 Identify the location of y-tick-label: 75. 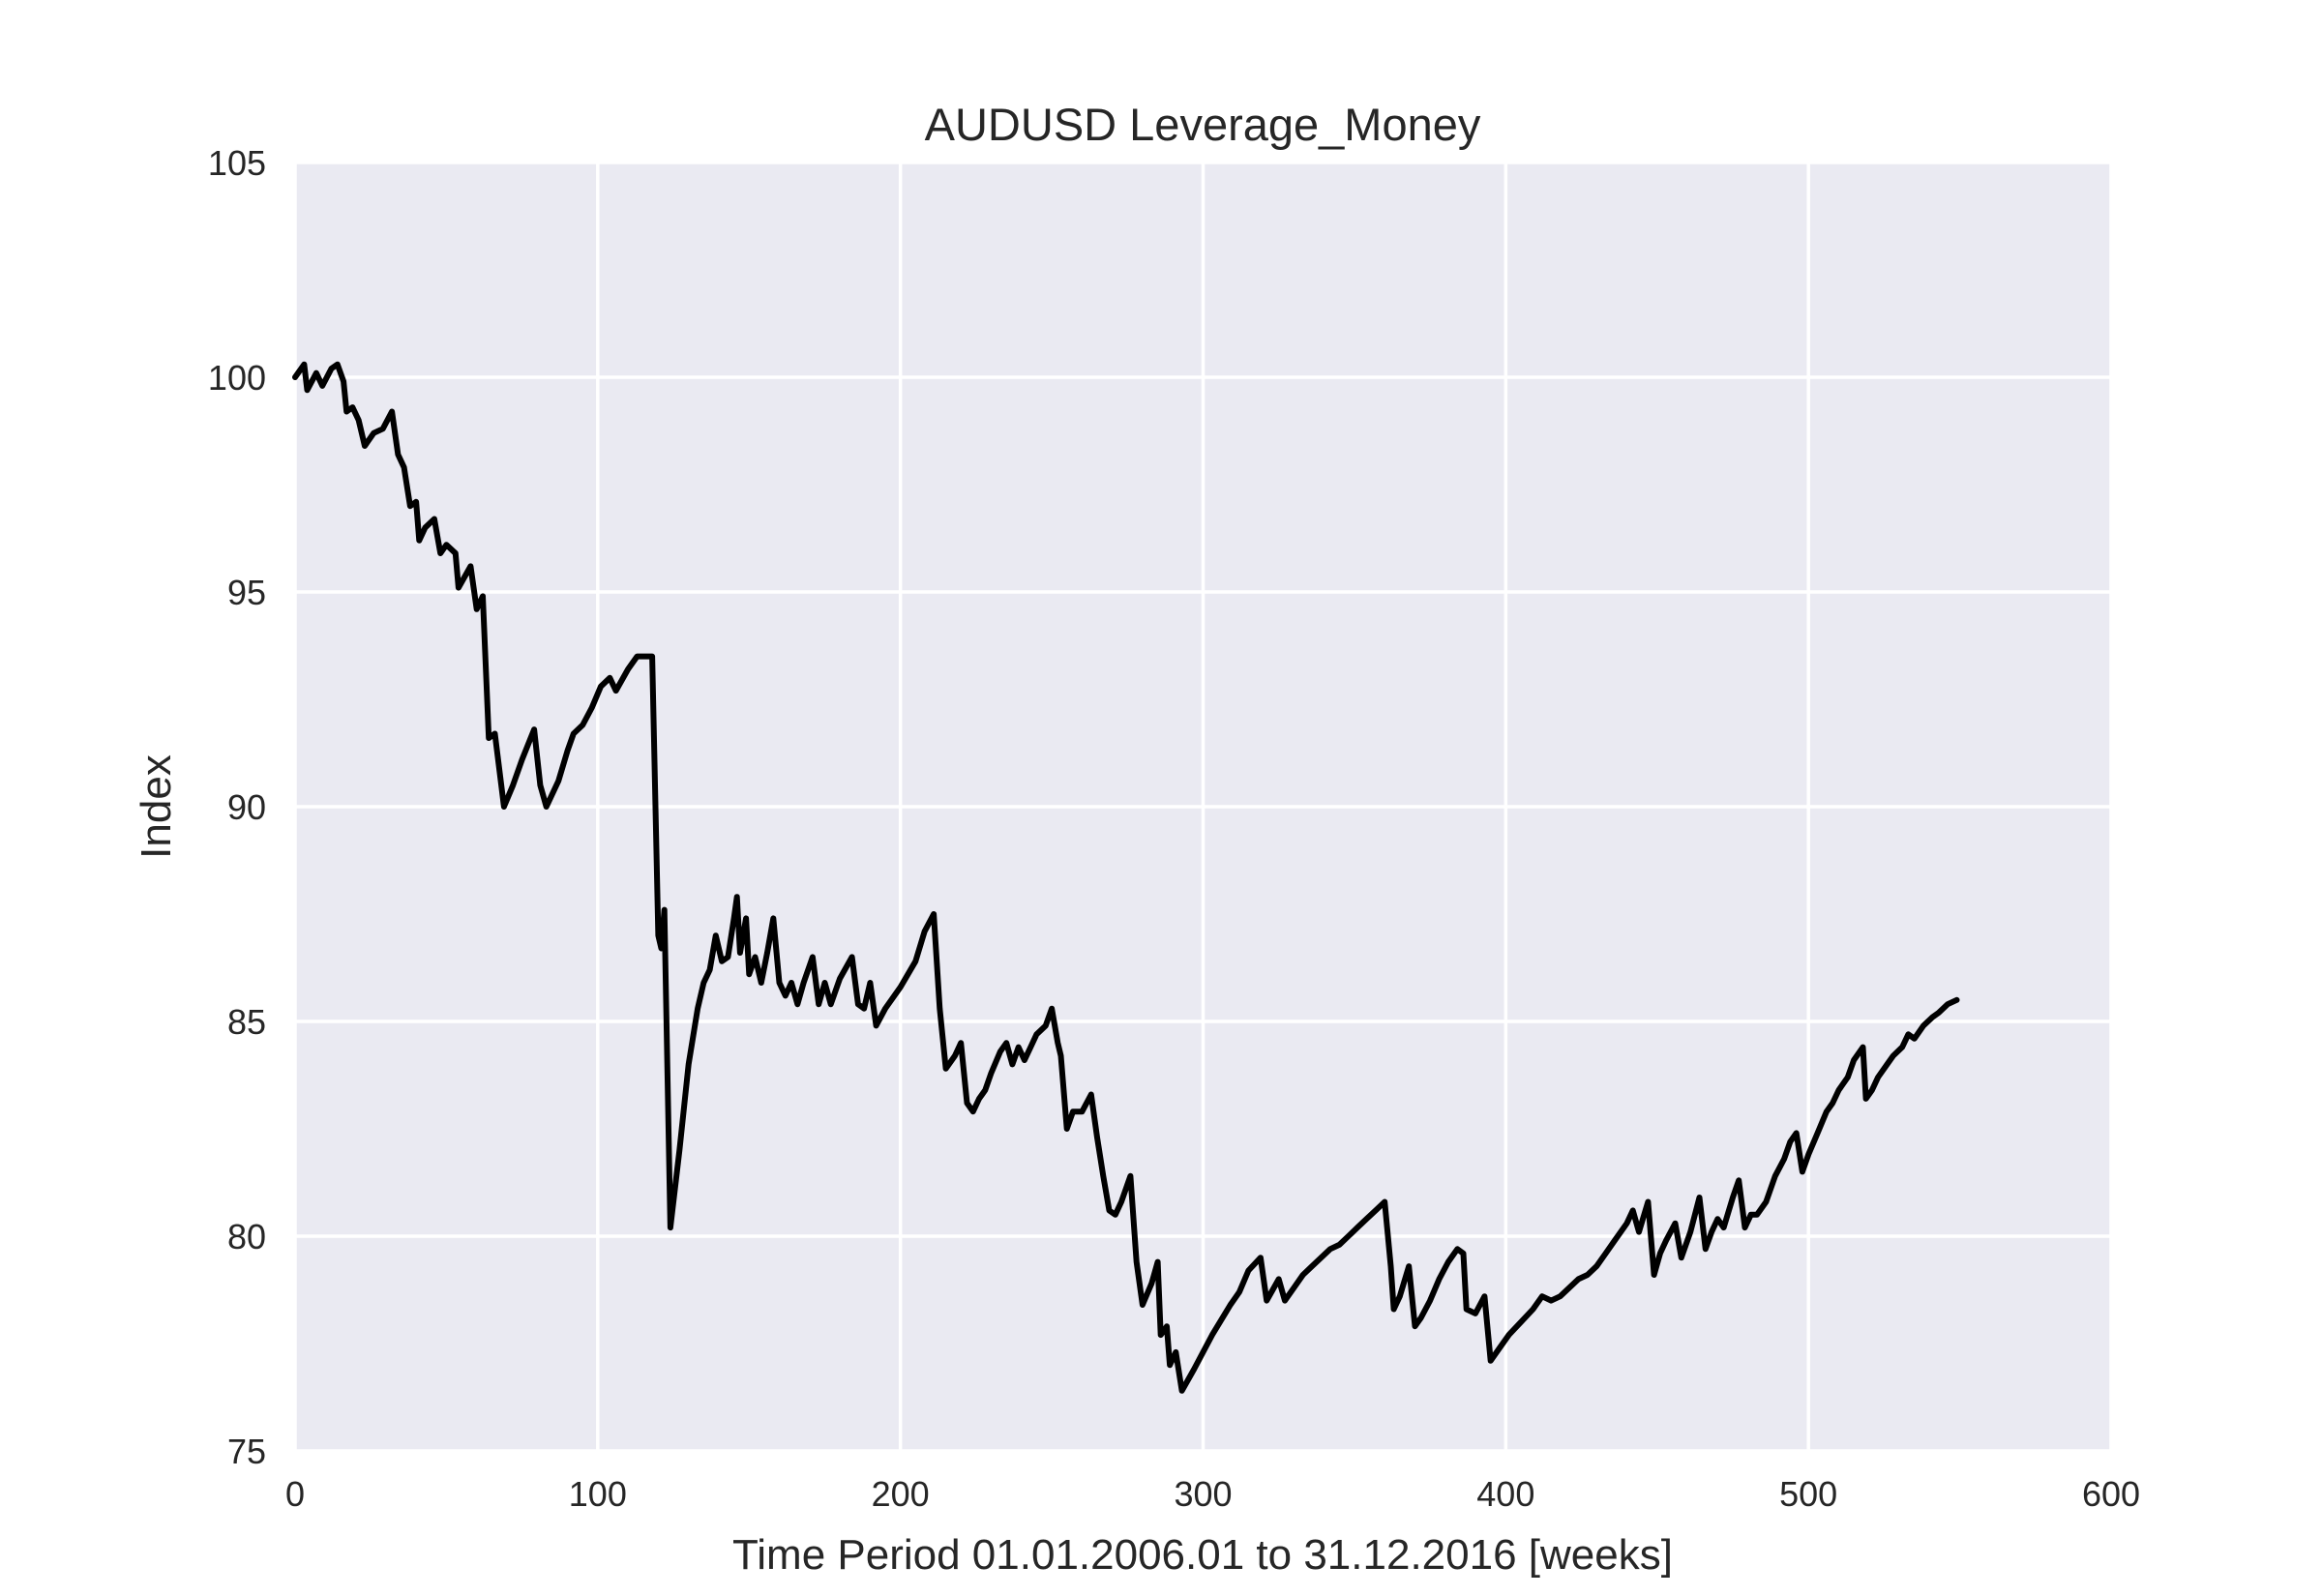
(246, 1451).